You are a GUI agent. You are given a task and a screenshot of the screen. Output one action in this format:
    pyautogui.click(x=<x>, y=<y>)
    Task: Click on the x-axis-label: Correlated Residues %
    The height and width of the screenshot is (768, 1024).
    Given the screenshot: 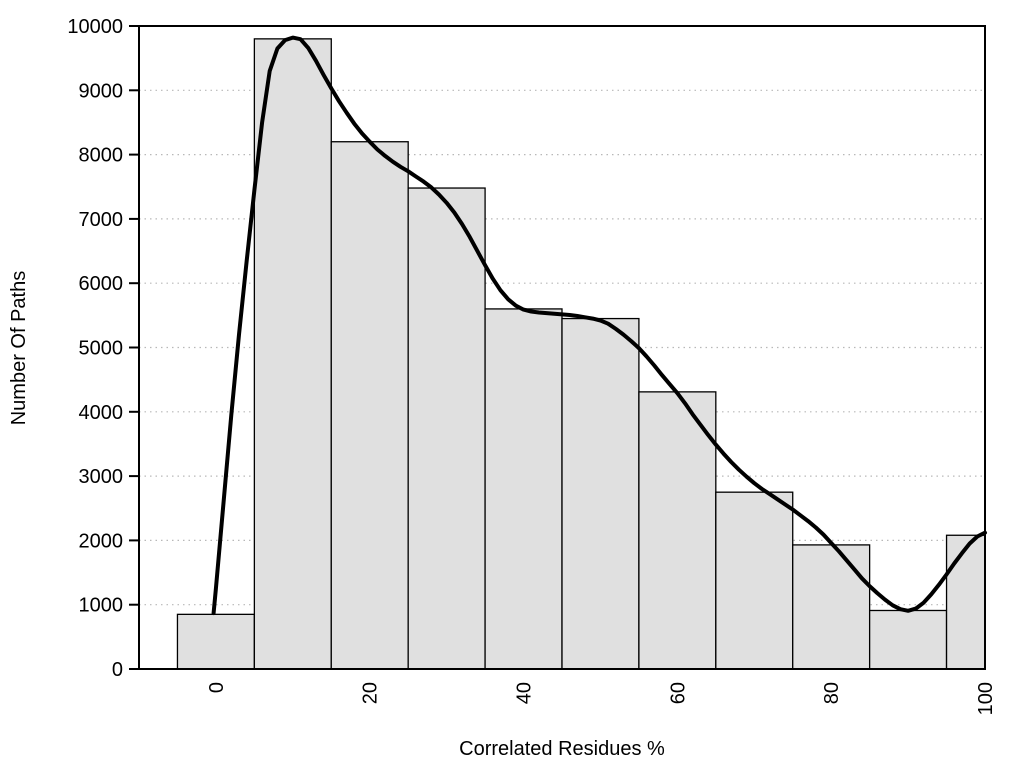 What is the action you would take?
    pyautogui.click(x=562, y=749)
    